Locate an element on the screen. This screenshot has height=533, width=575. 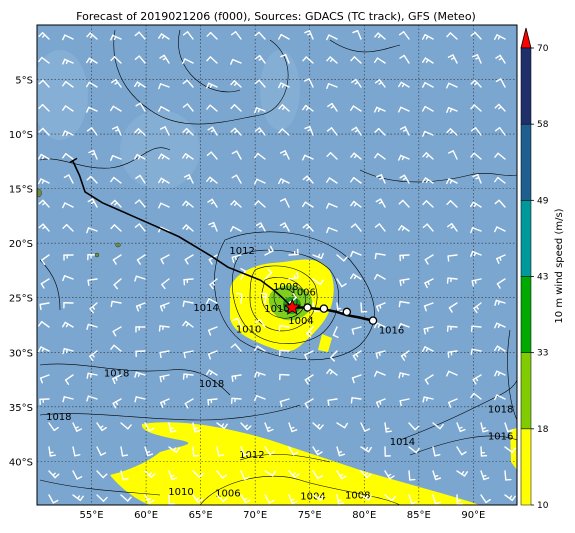
colorbar-extend-triangle is located at coordinates (526, 38).